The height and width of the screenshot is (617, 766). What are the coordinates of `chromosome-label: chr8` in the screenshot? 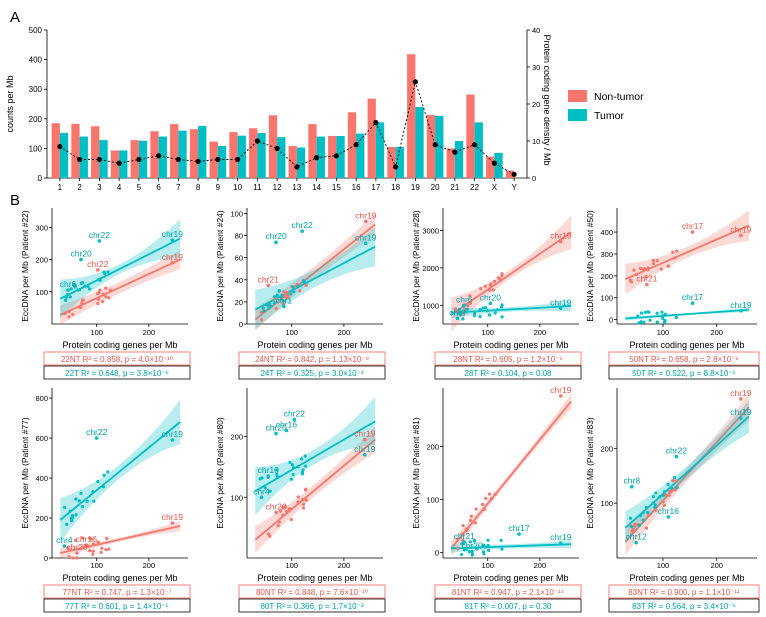 It's located at (632, 481).